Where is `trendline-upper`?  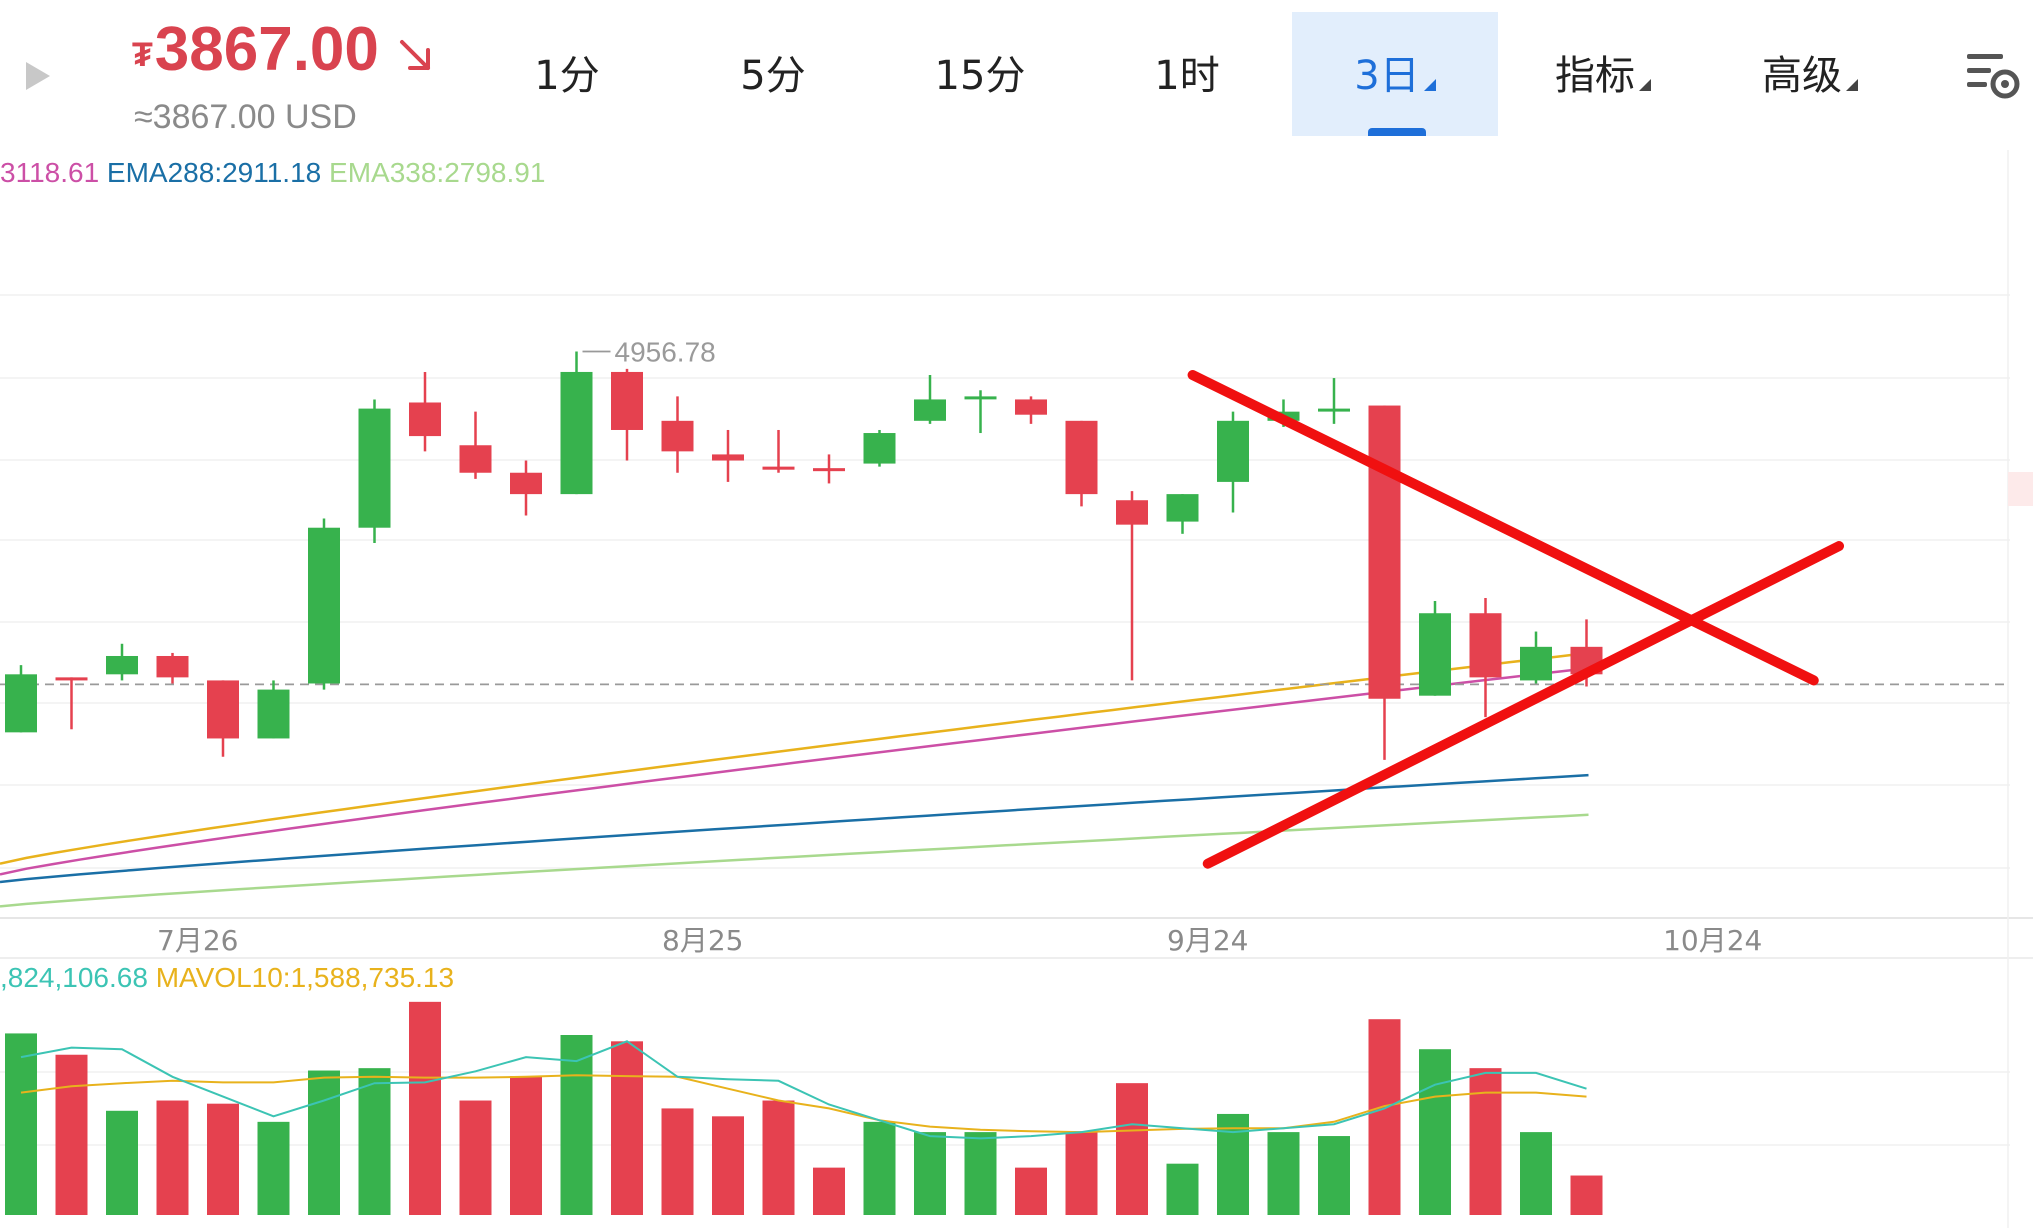 trendline-upper is located at coordinates (1503, 528).